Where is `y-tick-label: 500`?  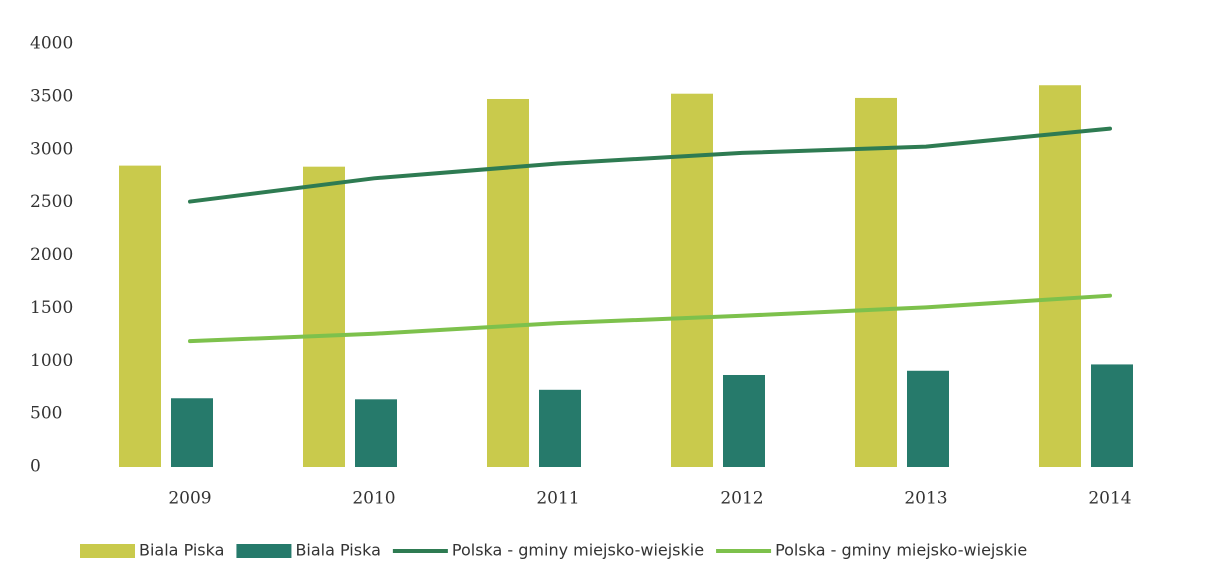 y-tick-label: 500 is located at coordinates (46, 414).